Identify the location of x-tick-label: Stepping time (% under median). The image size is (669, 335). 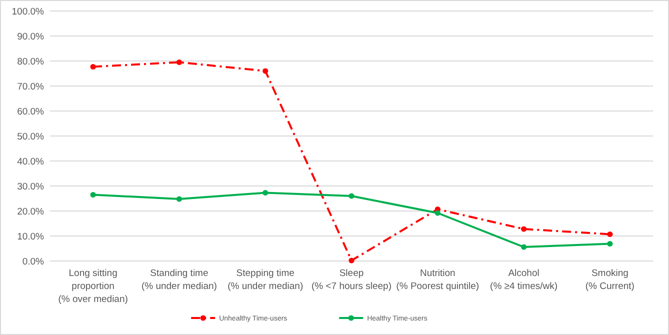
(266, 280).